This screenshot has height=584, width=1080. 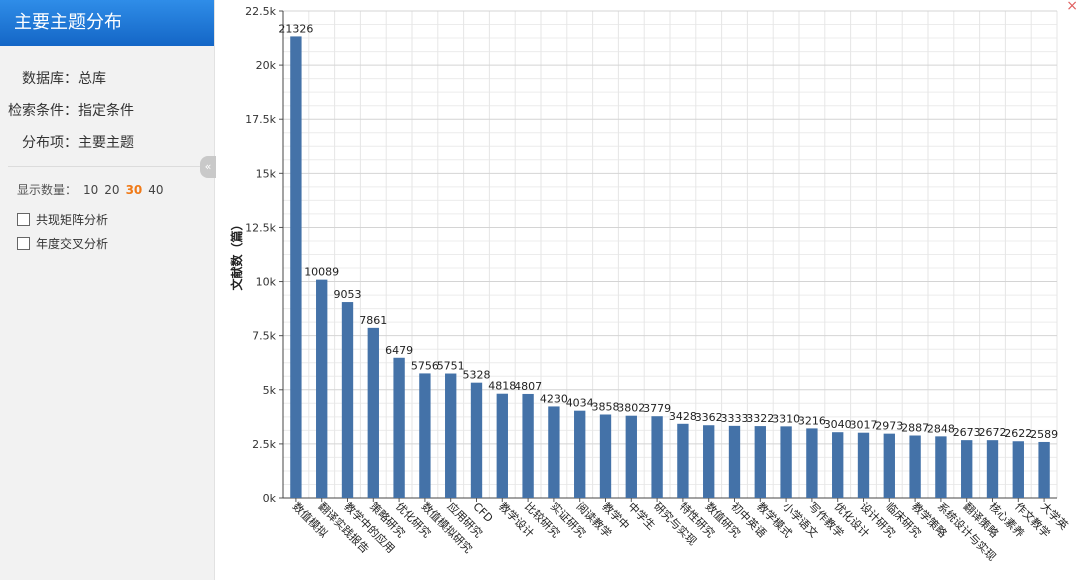 What do you see at coordinates (23, 243) in the screenshot?
I see `annual-cross-checkbox` at bounding box center [23, 243].